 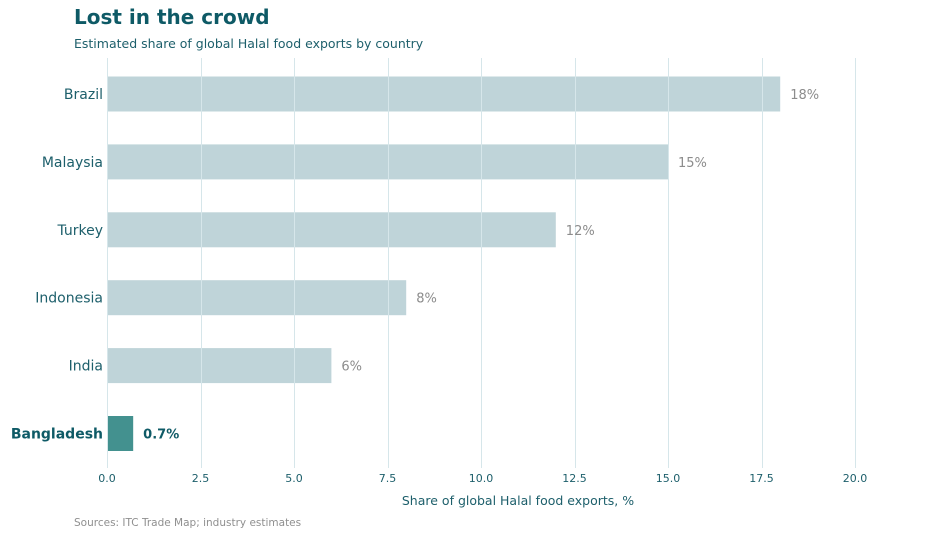 What do you see at coordinates (426, 299) in the screenshot?
I see `value-label-indonesia: 8%` at bounding box center [426, 299].